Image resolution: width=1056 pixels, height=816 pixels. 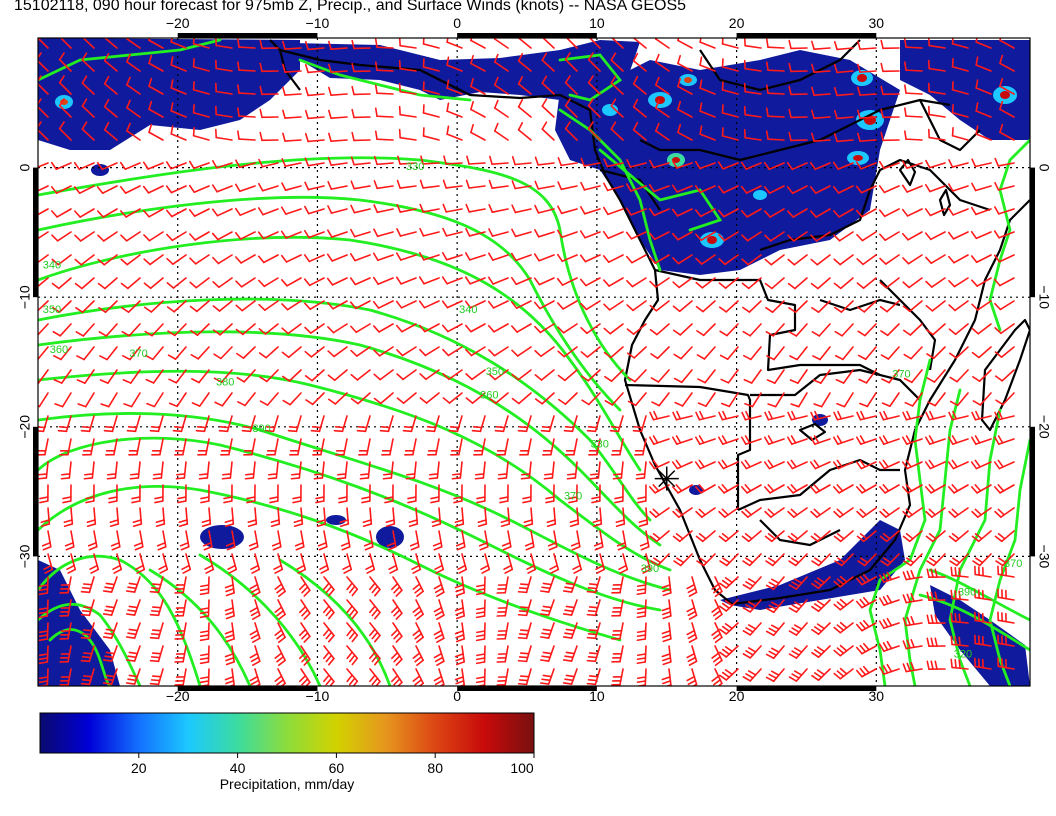 What do you see at coordinates (138, 354) in the screenshot?
I see `contour-label: 370` at bounding box center [138, 354].